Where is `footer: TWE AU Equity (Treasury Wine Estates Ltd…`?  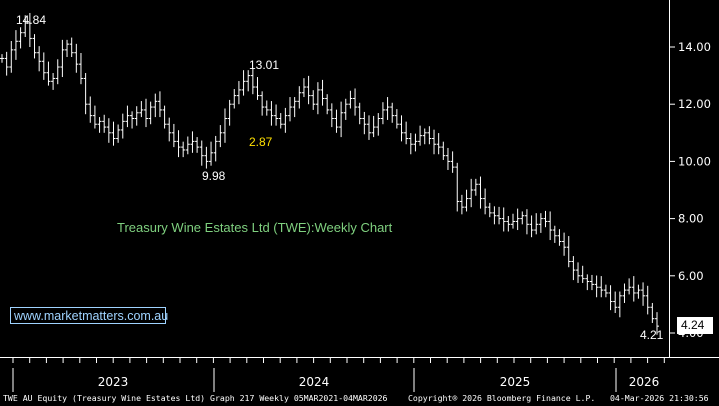 footer: TWE AU Equity (Treasury Wine Estates Ltd… is located at coordinates (359, 399).